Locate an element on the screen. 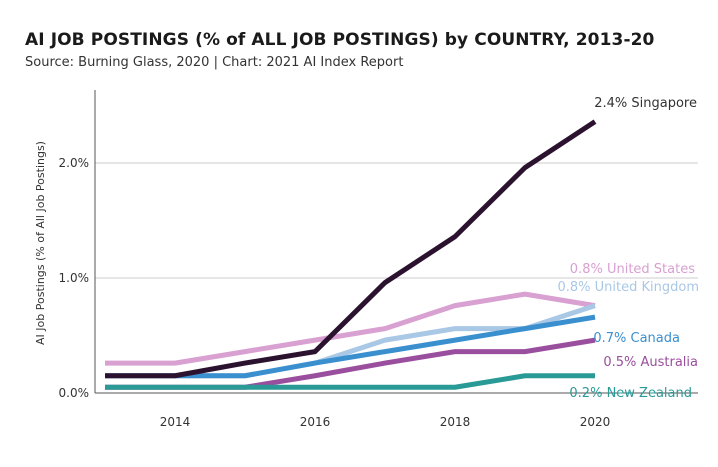 The width and height of the screenshot is (718, 467). series-line-new-zealand is located at coordinates (350, 381).